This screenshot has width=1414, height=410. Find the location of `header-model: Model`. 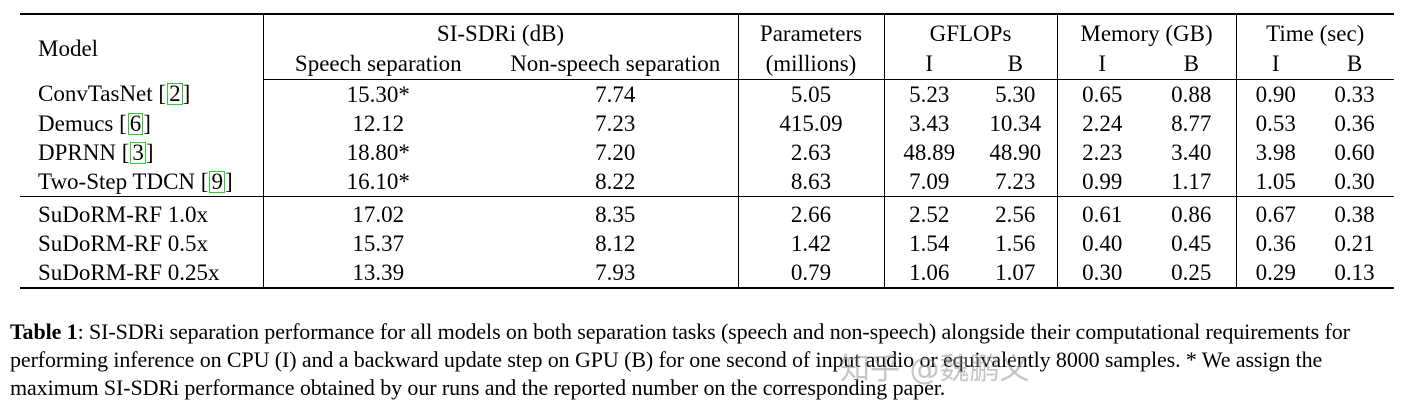

header-model: Model is located at coordinates (142, 46).